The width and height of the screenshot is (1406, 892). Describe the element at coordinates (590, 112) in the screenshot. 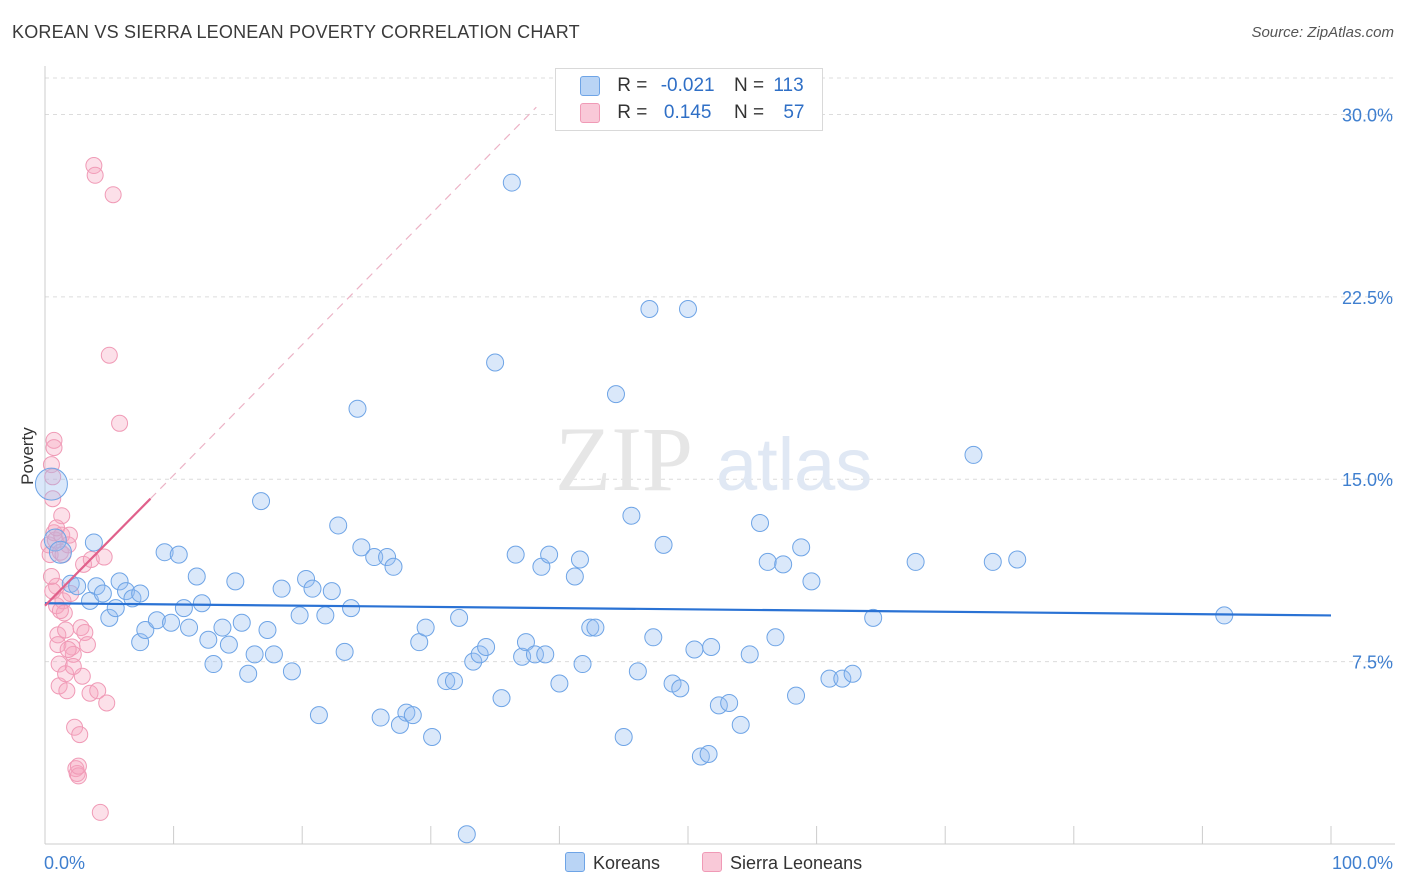

I see `legend-swatch-sierra` at that location.